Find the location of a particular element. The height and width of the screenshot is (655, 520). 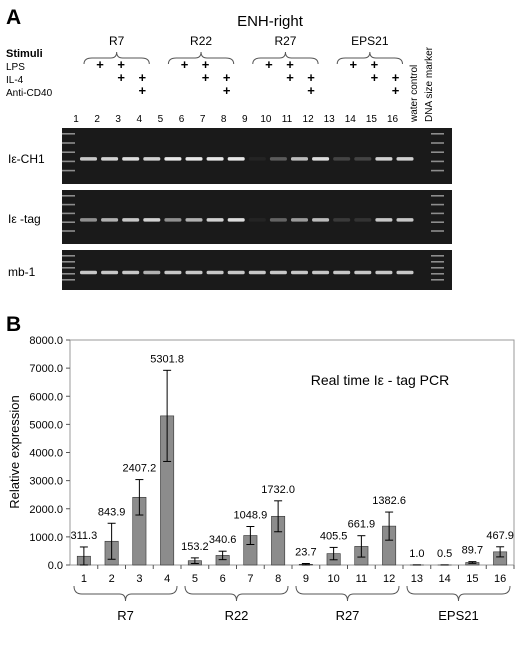

lane-number: 2 is located at coordinates (97, 119).